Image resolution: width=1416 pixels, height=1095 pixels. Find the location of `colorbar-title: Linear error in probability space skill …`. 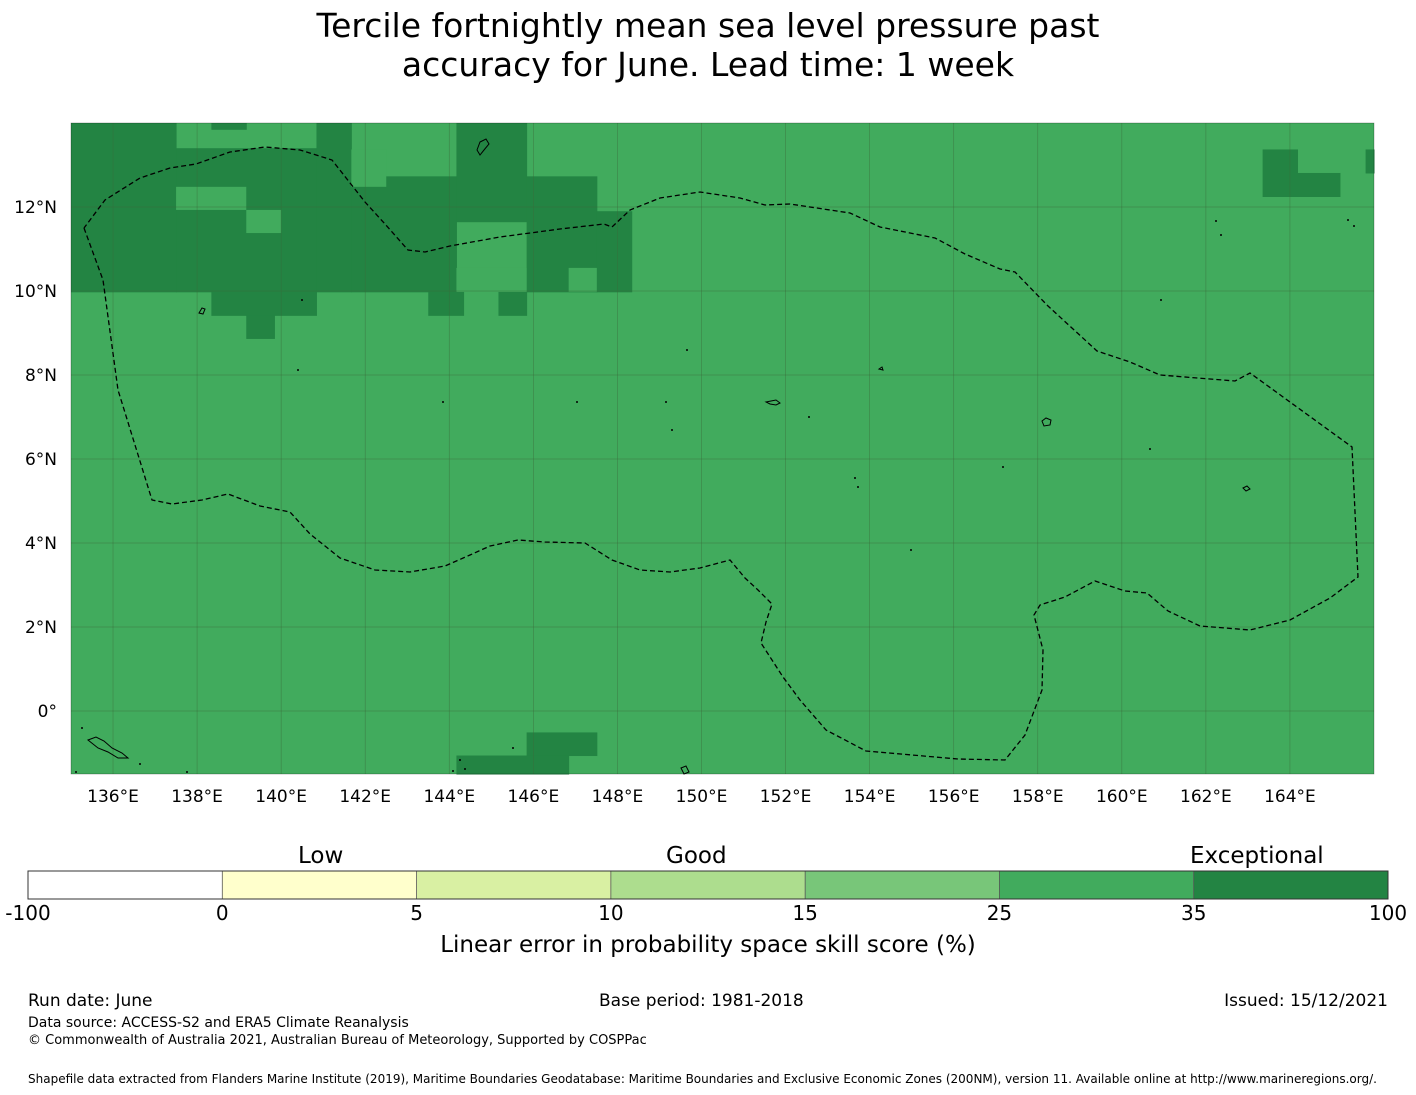

colorbar-title: Linear error in probability space skill … is located at coordinates (708, 945).